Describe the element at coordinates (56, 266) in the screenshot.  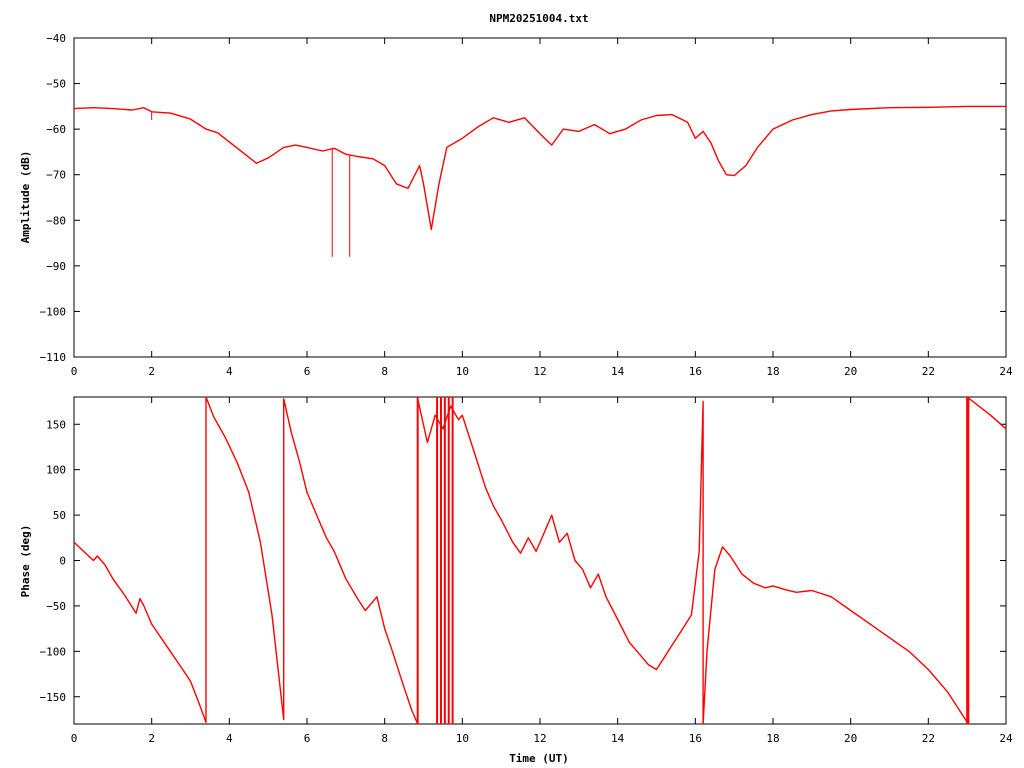
I see `amplitude-y-tick-label: −90` at that location.